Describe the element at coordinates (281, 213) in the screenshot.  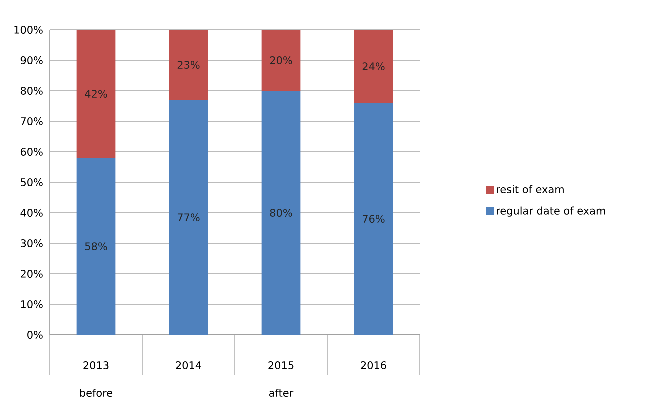
I see `data-label: 80%` at that location.